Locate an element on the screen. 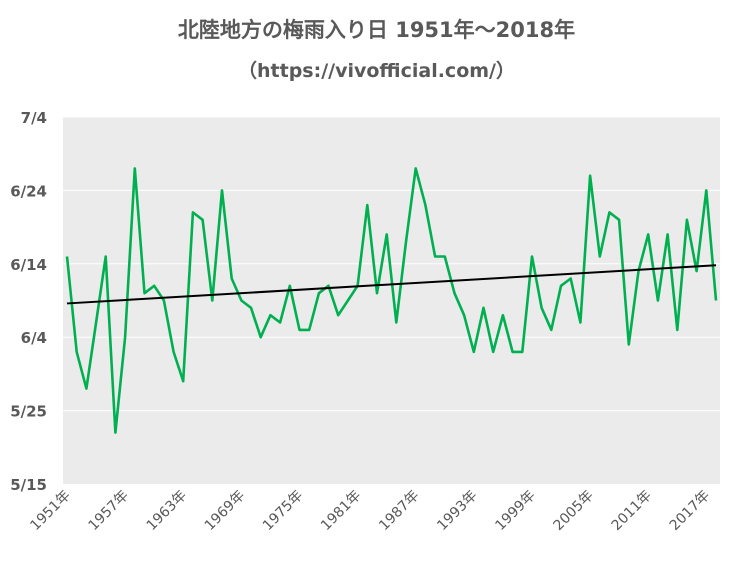 The height and width of the screenshot is (568, 753). x-tick-label: 1987年 is located at coordinates (399, 511).